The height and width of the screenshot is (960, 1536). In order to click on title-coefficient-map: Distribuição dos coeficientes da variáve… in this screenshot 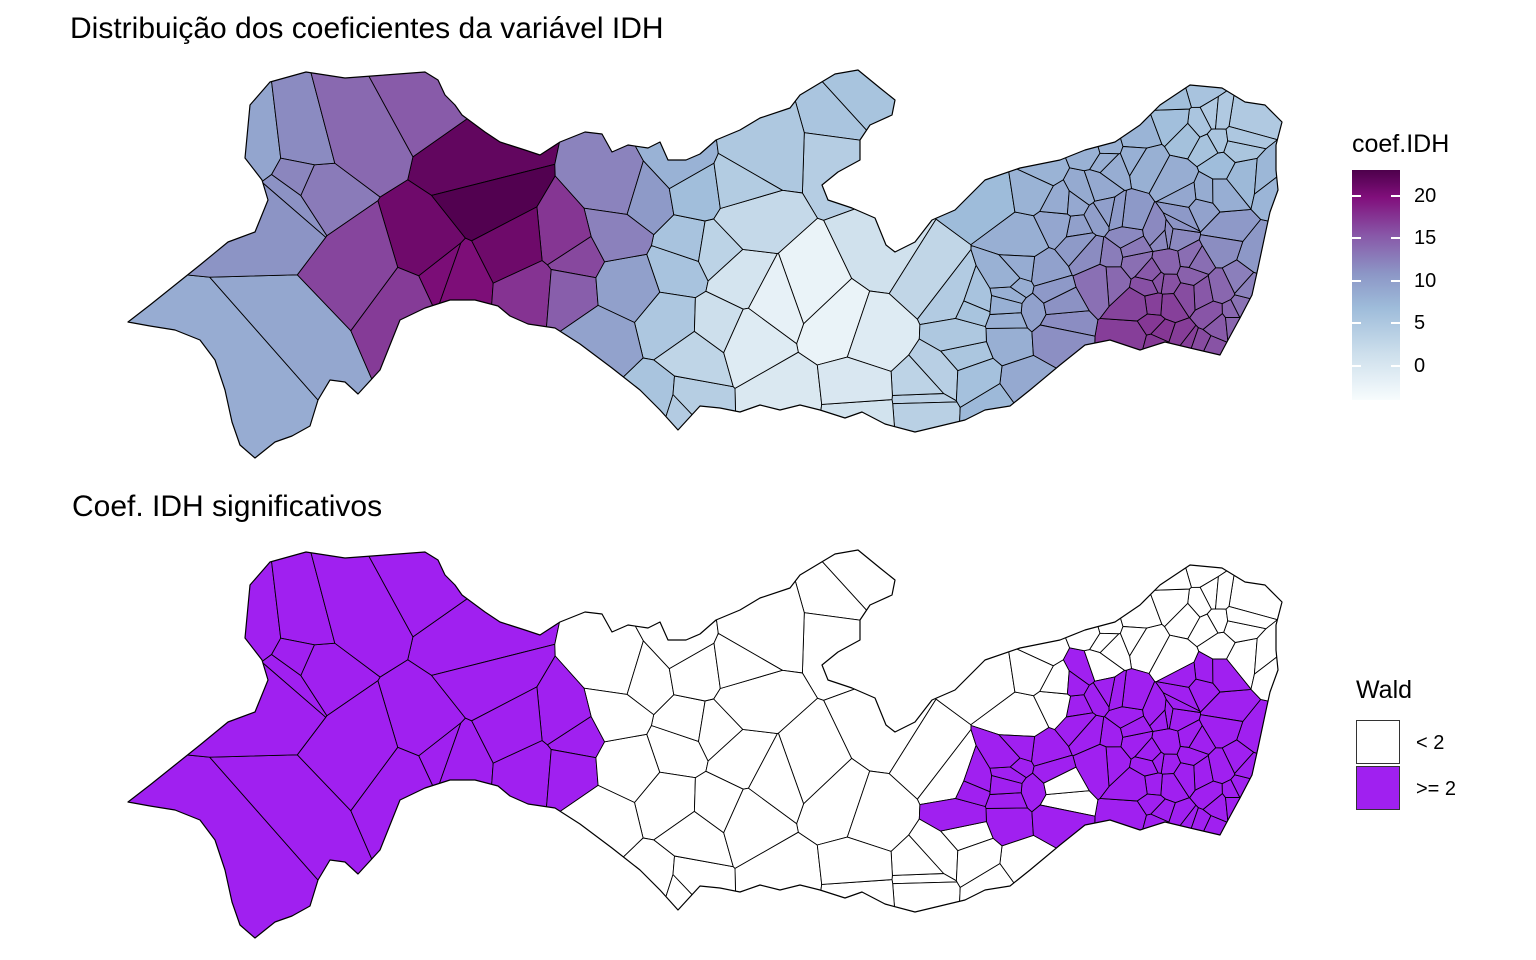, I will do `click(367, 28)`.